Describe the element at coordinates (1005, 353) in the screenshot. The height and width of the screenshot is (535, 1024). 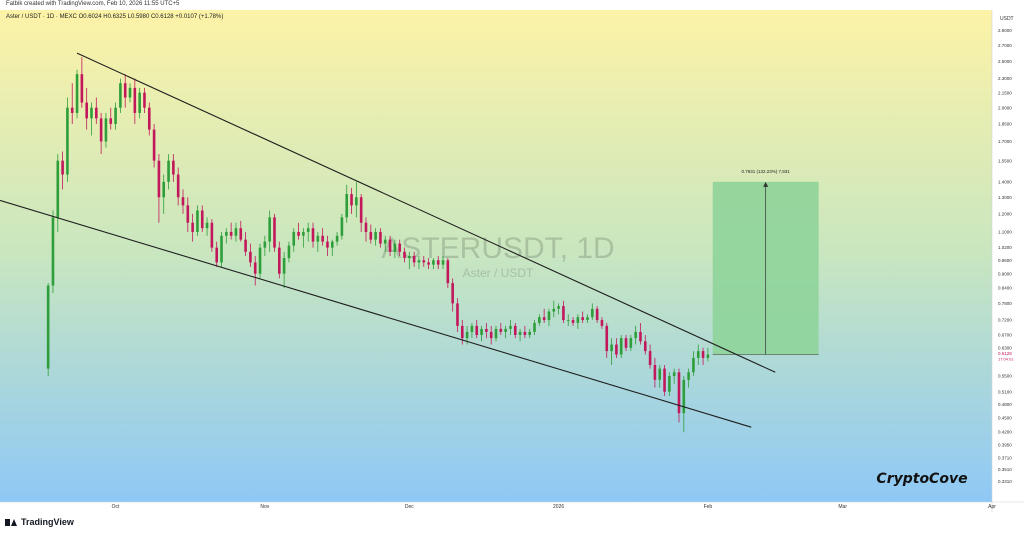
I see `last-price-label: 0.6128` at that location.